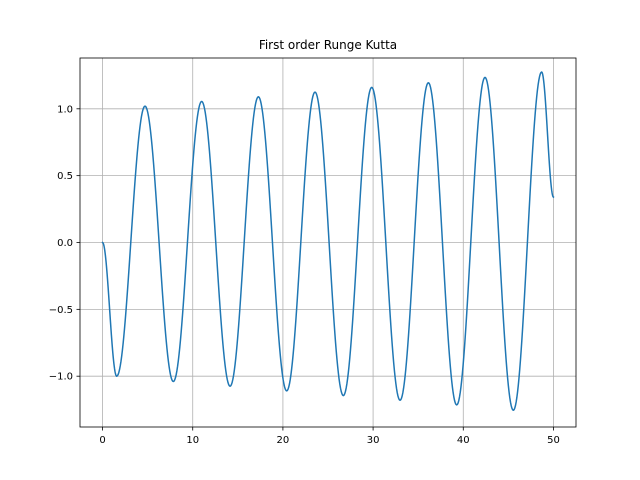 This screenshot has height=480, width=640. Describe the element at coordinates (65, 243) in the screenshot. I see `y-tick-label: 0.0` at that location.